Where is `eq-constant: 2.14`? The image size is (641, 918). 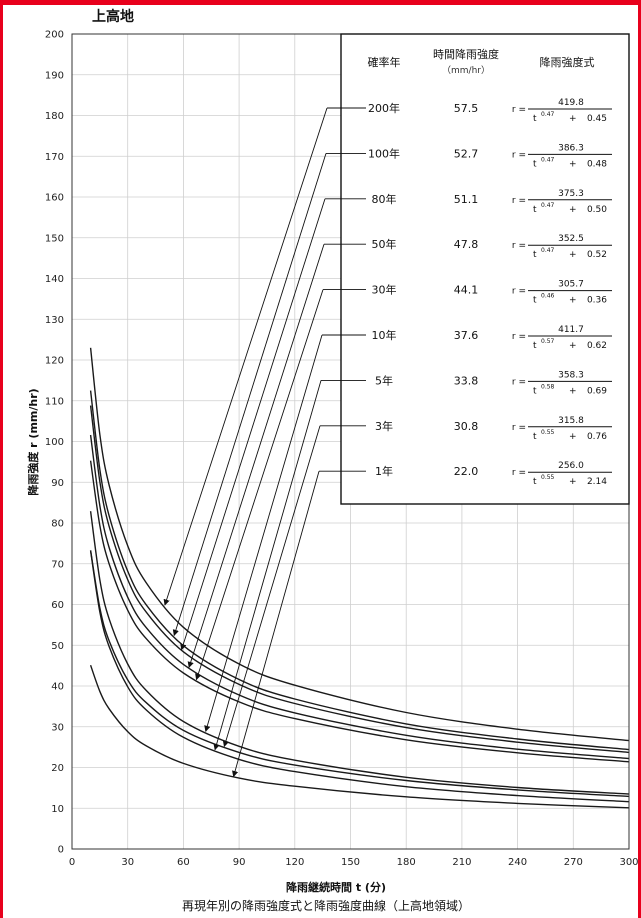 eq-constant: 2.14 is located at coordinates (597, 482).